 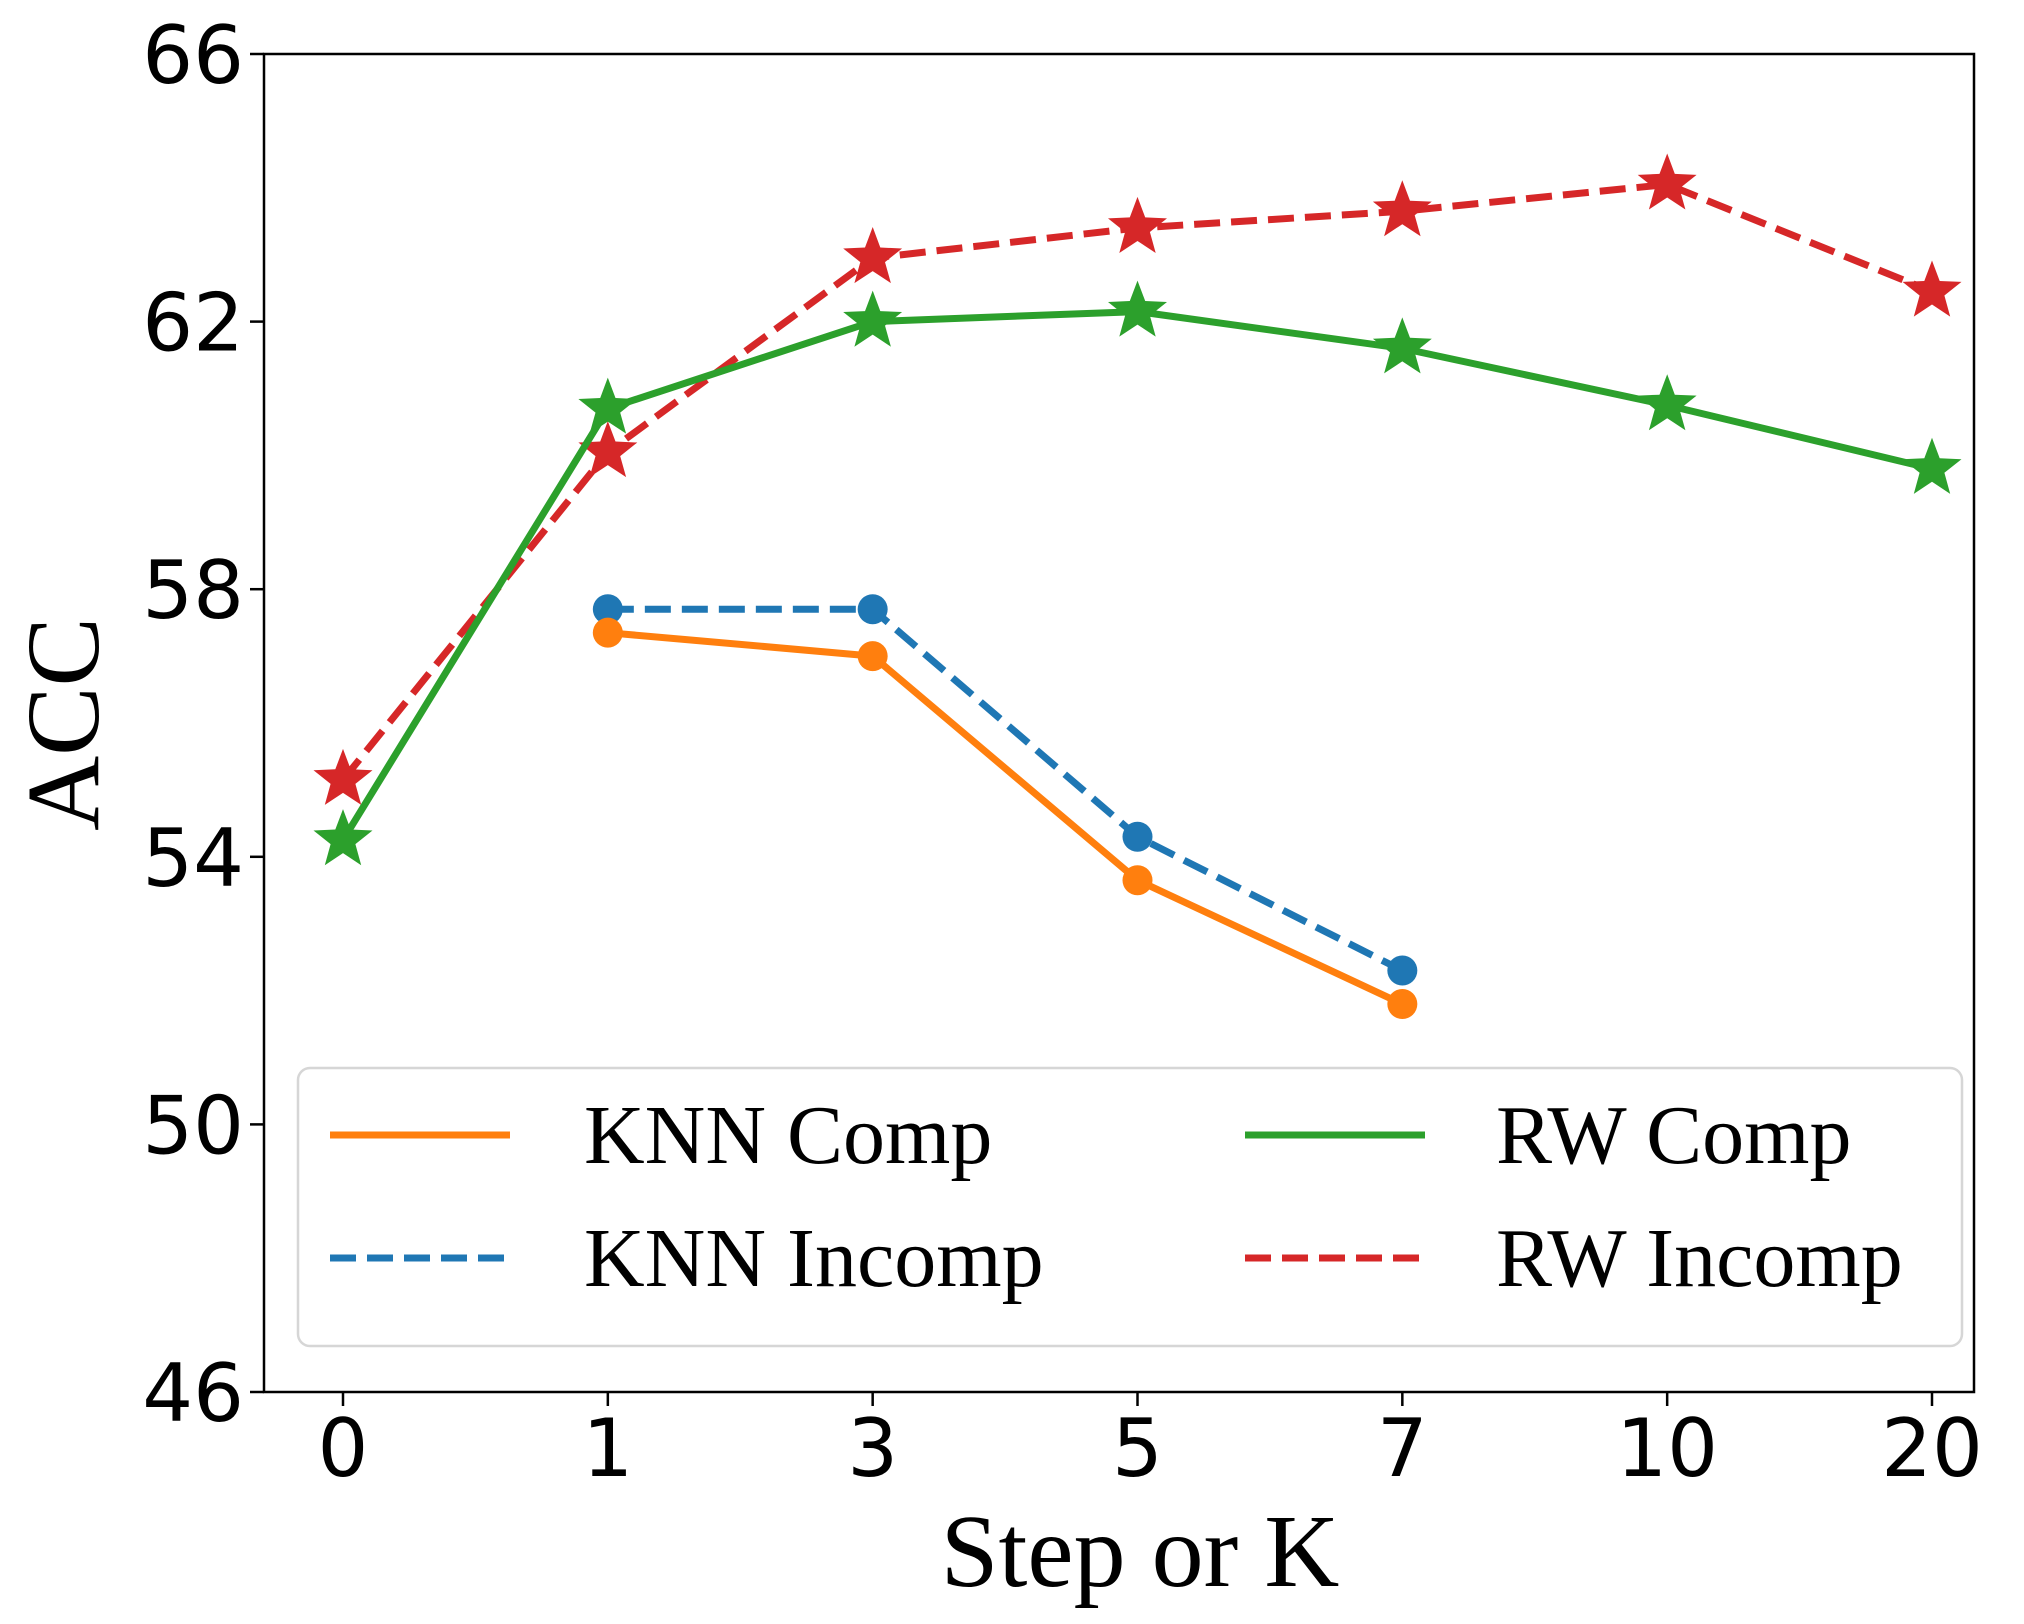 I want to click on y-tick-label: 62, so click(x=193, y=323).